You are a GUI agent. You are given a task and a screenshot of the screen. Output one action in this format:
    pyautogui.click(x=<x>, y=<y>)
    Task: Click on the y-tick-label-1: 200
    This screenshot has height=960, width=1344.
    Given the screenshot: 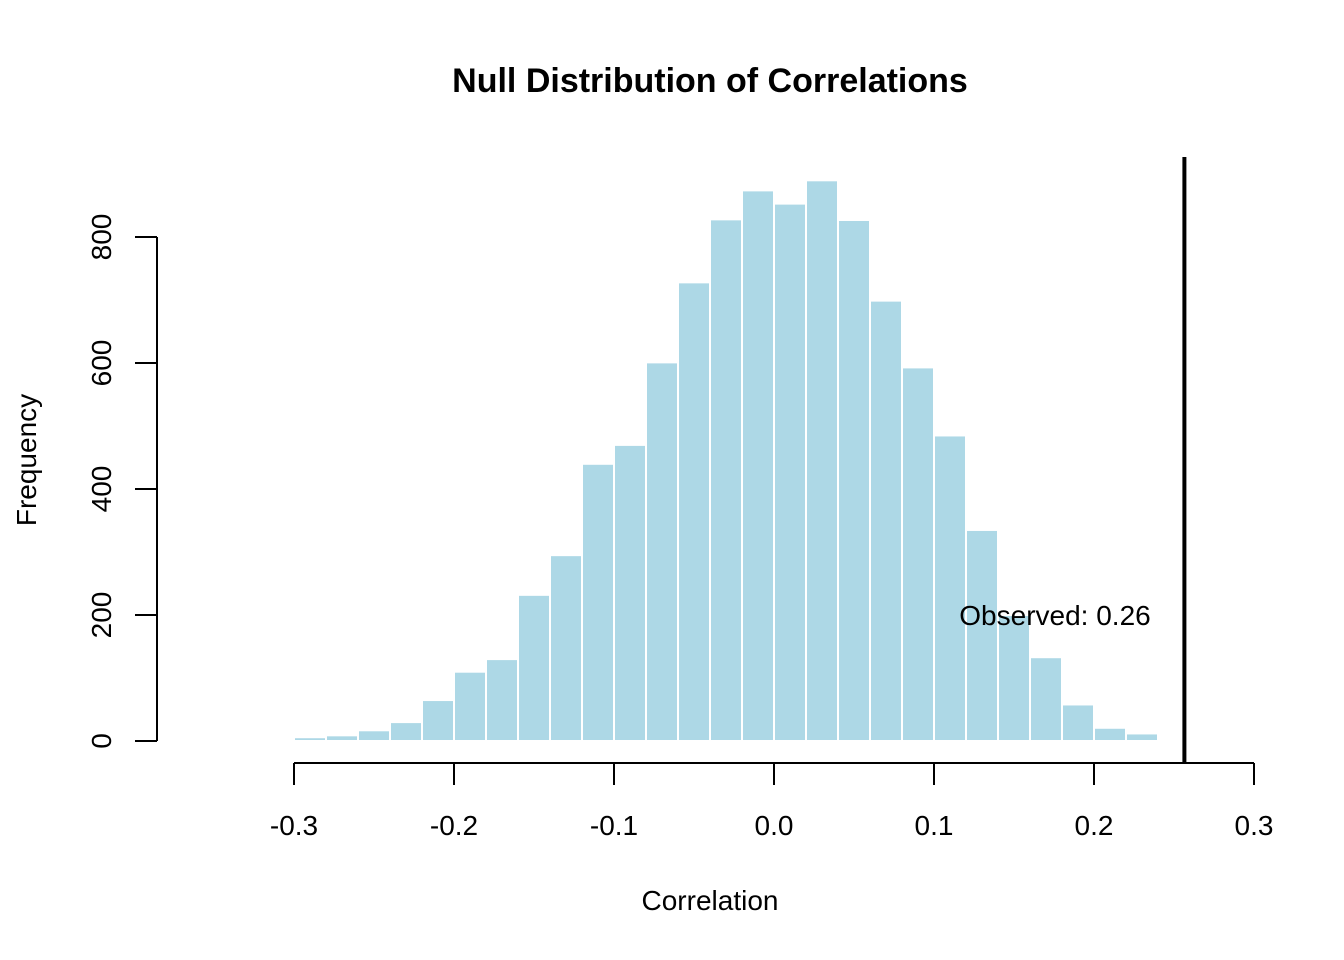 What is the action you would take?
    pyautogui.click(x=101, y=615)
    